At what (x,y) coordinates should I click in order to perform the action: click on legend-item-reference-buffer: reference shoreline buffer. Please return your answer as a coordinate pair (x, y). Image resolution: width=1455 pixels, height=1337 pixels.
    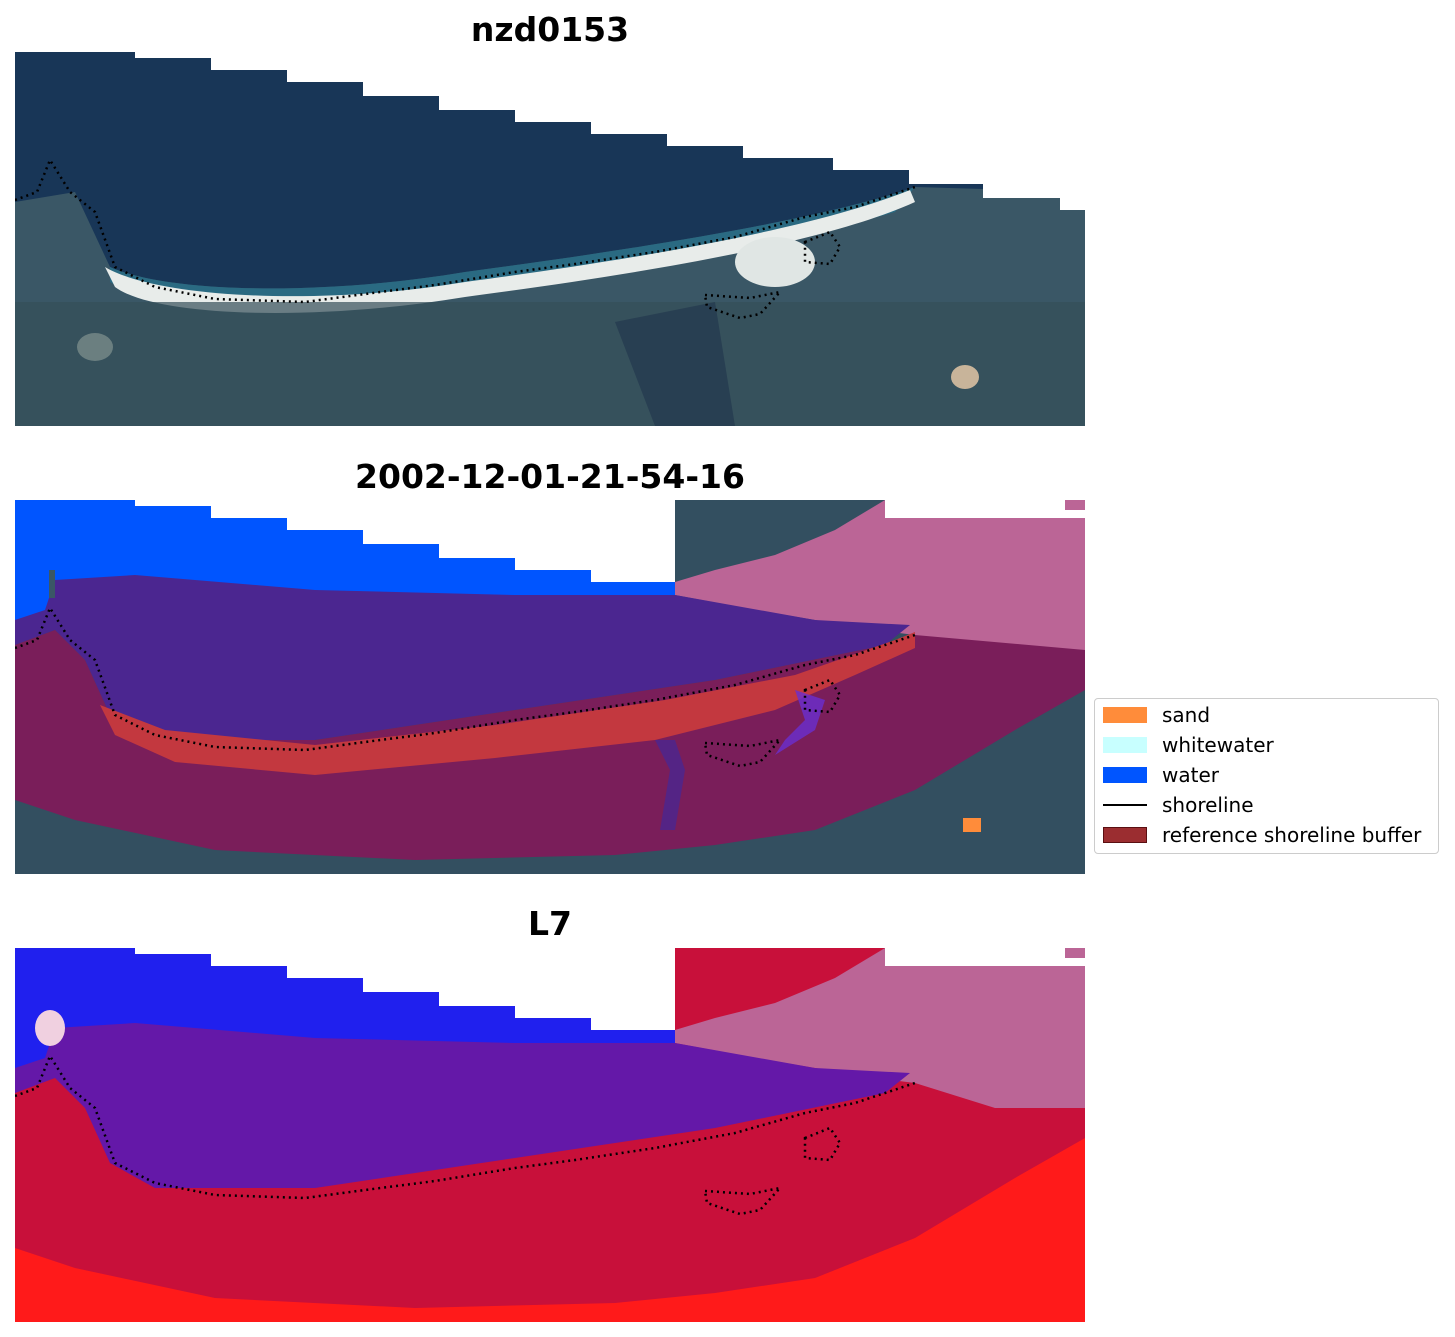
    Looking at the image, I should click on (1262, 835).